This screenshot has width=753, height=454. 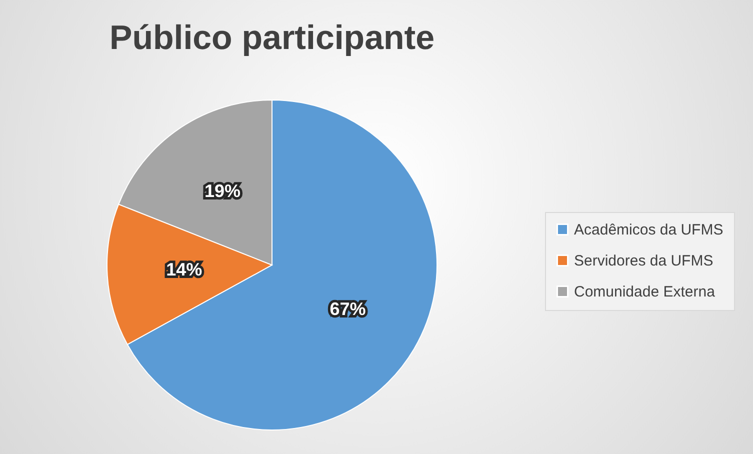 What do you see at coordinates (272, 38) in the screenshot?
I see `chart-title: Público participante` at bounding box center [272, 38].